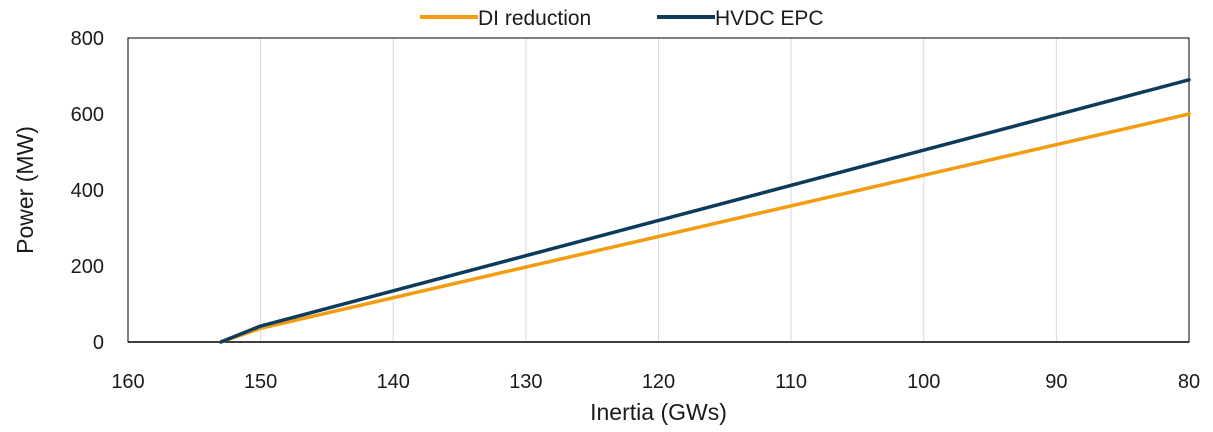  What do you see at coordinates (1189, 382) in the screenshot?
I see `x-tick-label: 80` at bounding box center [1189, 382].